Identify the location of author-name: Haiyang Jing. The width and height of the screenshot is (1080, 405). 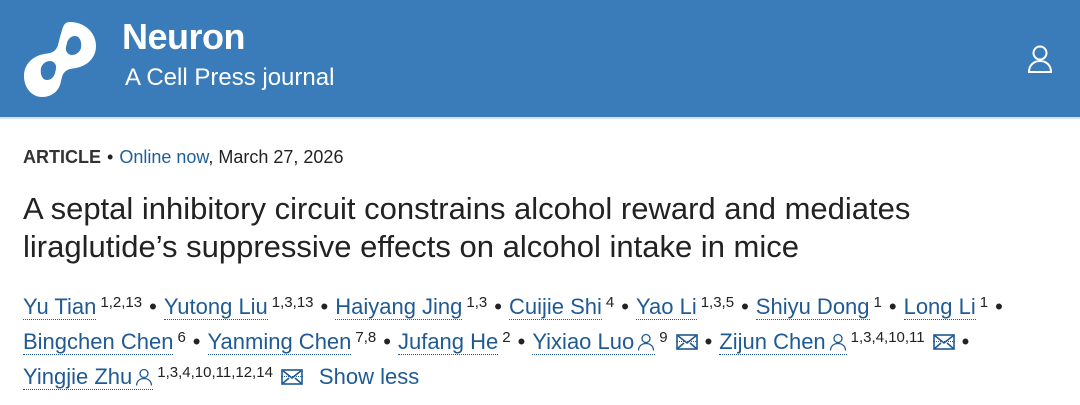
(399, 307).